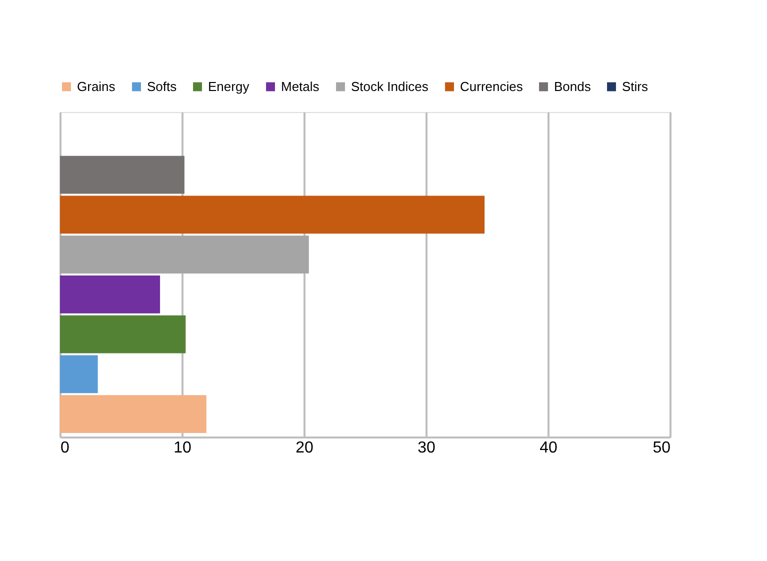 The height and width of the screenshot is (561, 767). What do you see at coordinates (229, 86) in the screenshot?
I see `legend-label: Energy` at bounding box center [229, 86].